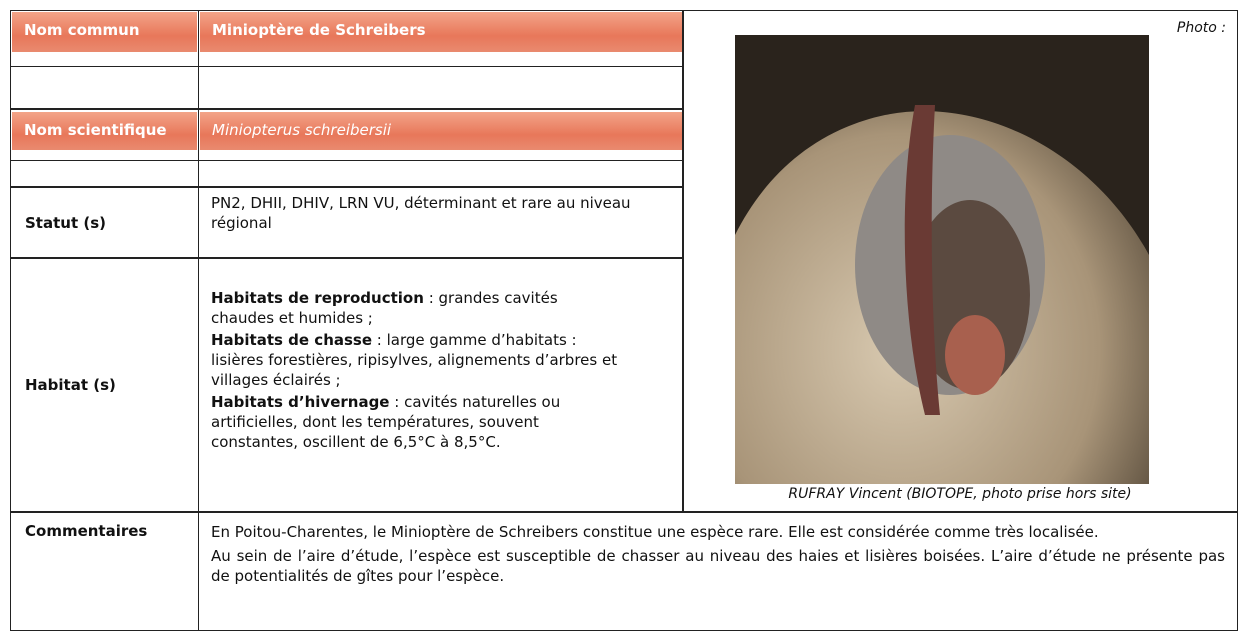 This screenshot has width=1238, height=631. Describe the element at coordinates (441, 131) in the screenshot. I see `scientific-name-value: Miniopterus schreibersii` at that location.